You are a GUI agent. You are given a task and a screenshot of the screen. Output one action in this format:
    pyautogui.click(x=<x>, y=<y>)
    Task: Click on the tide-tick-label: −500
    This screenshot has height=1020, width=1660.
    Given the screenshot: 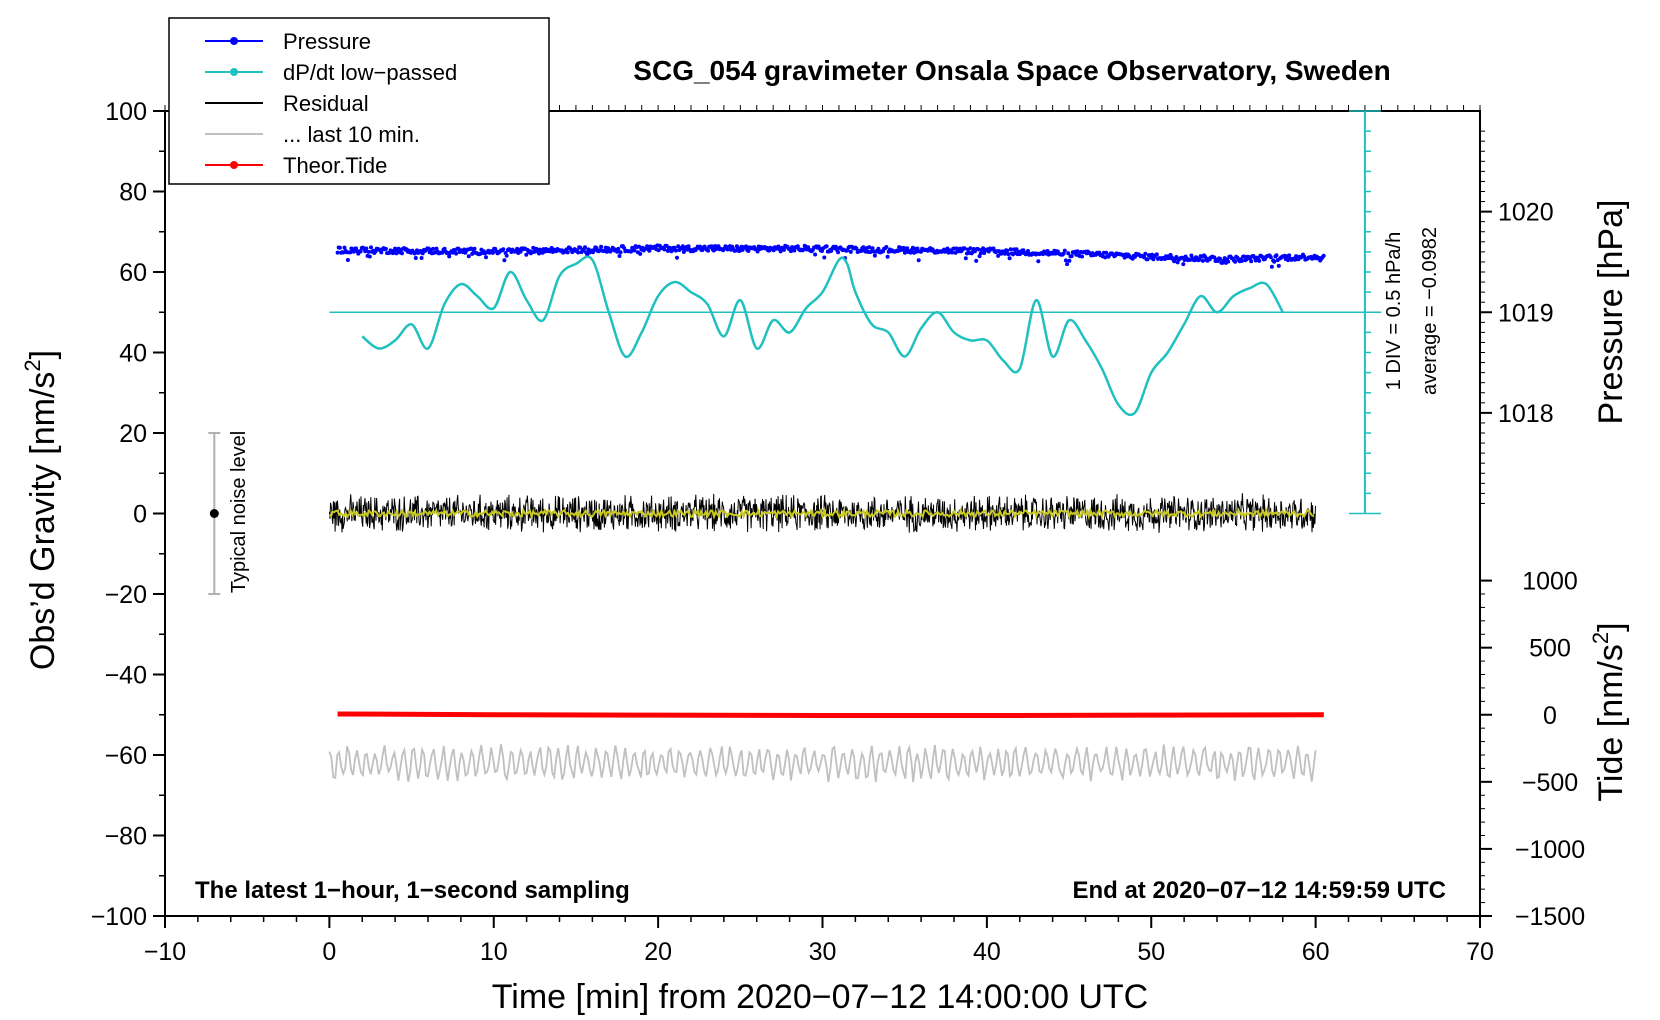 What is the action you would take?
    pyautogui.click(x=1550, y=783)
    